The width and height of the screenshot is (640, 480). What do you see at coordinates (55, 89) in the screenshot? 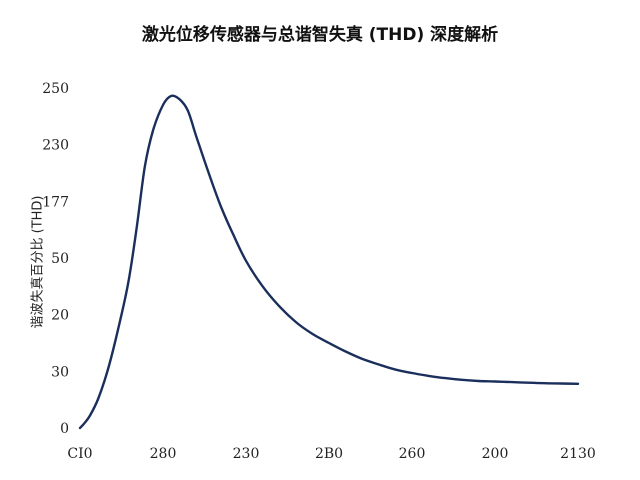
I see `y-tick-label: 250` at bounding box center [55, 89].